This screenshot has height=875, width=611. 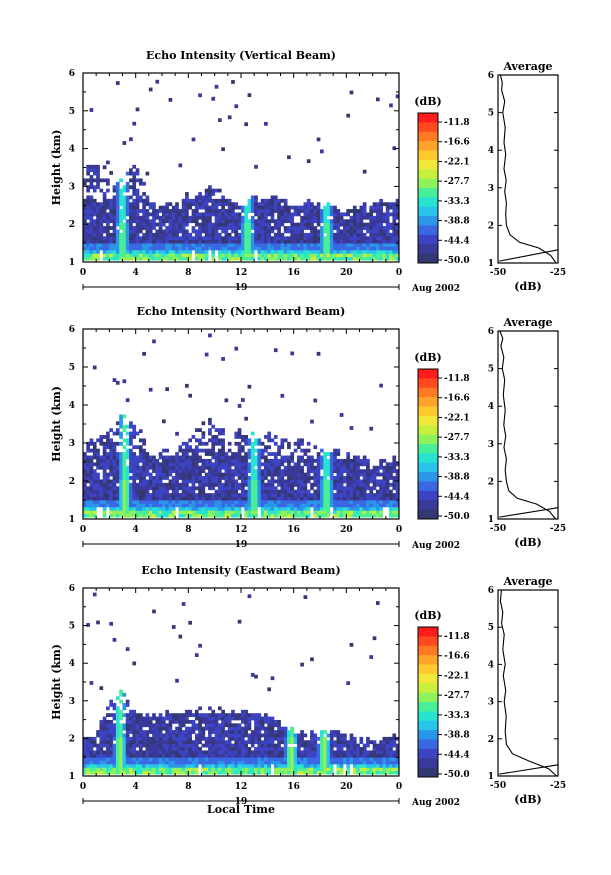 What do you see at coordinates (428, 383) in the screenshot?
I see `colorbar-swatch` at bounding box center [428, 383].